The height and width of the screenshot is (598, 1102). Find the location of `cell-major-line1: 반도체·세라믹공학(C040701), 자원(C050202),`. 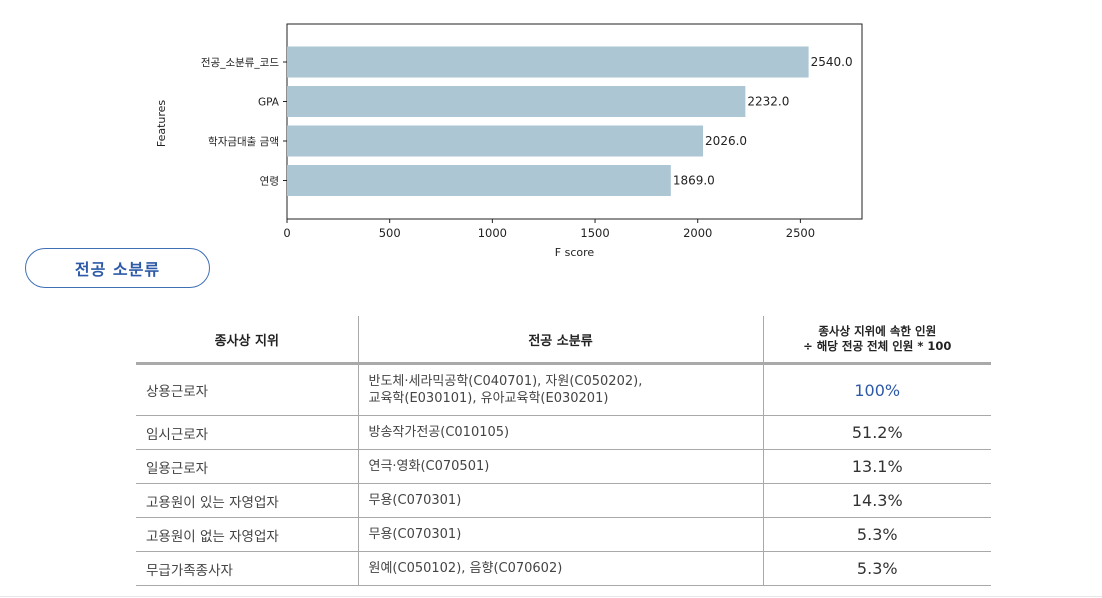

cell-major-line1: 반도체·세라믹공학(C040701), 자원(C050202), is located at coordinates (505, 381).